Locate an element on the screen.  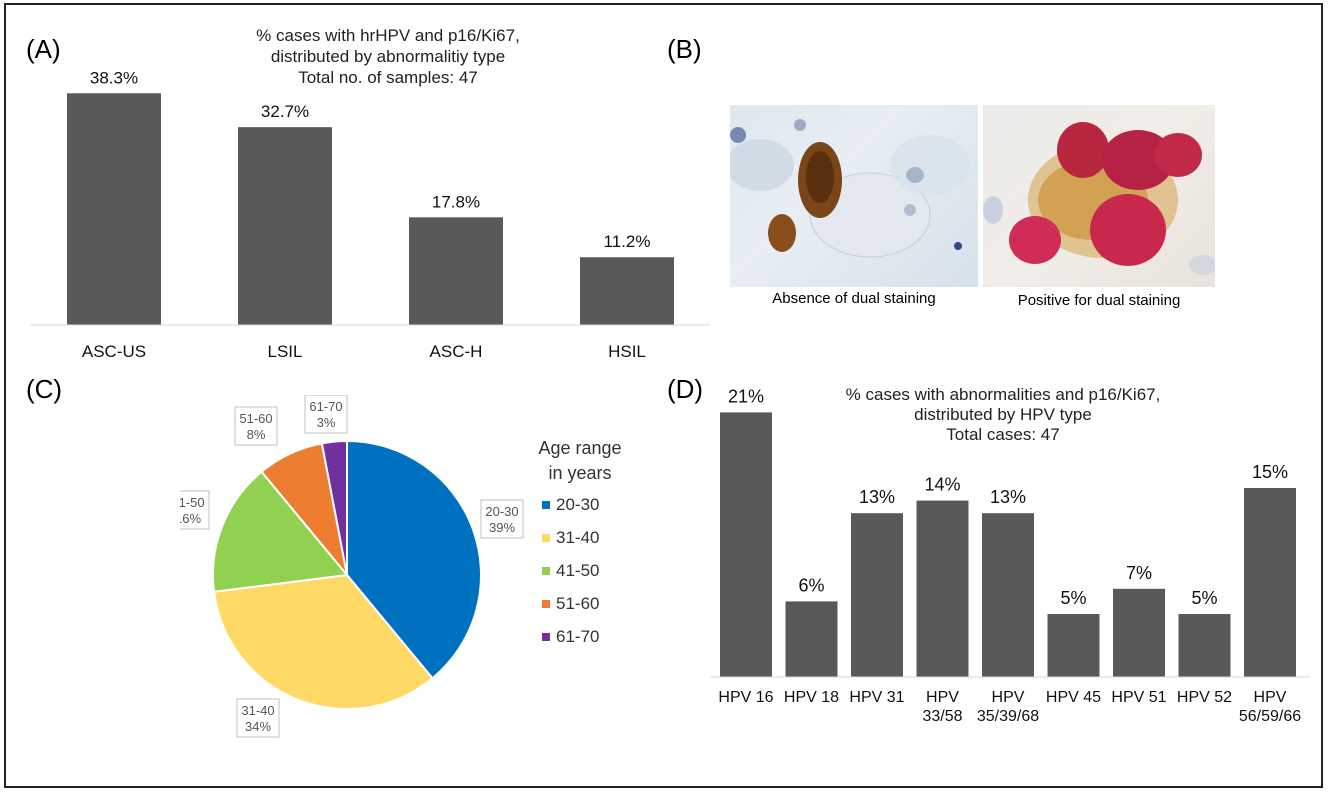
bar-value-label: 11.2% is located at coordinates (627, 241).